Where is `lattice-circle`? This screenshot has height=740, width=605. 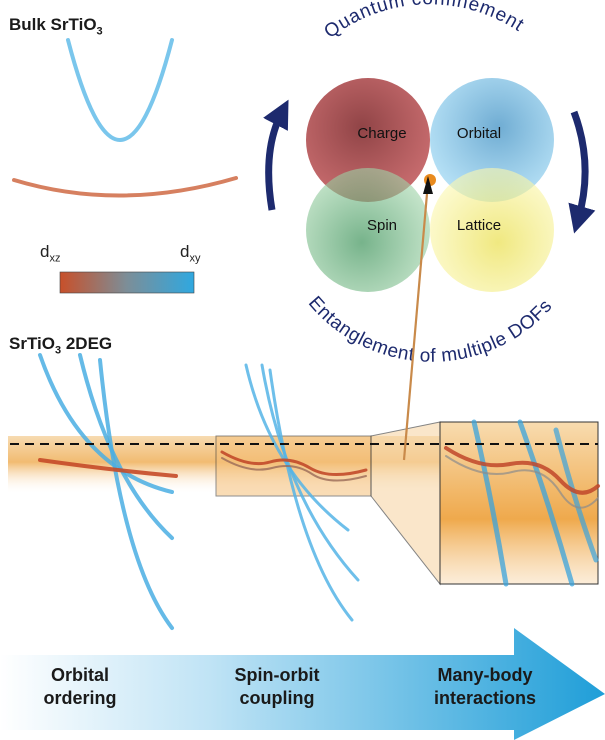
lattice-circle is located at coordinates (492, 230).